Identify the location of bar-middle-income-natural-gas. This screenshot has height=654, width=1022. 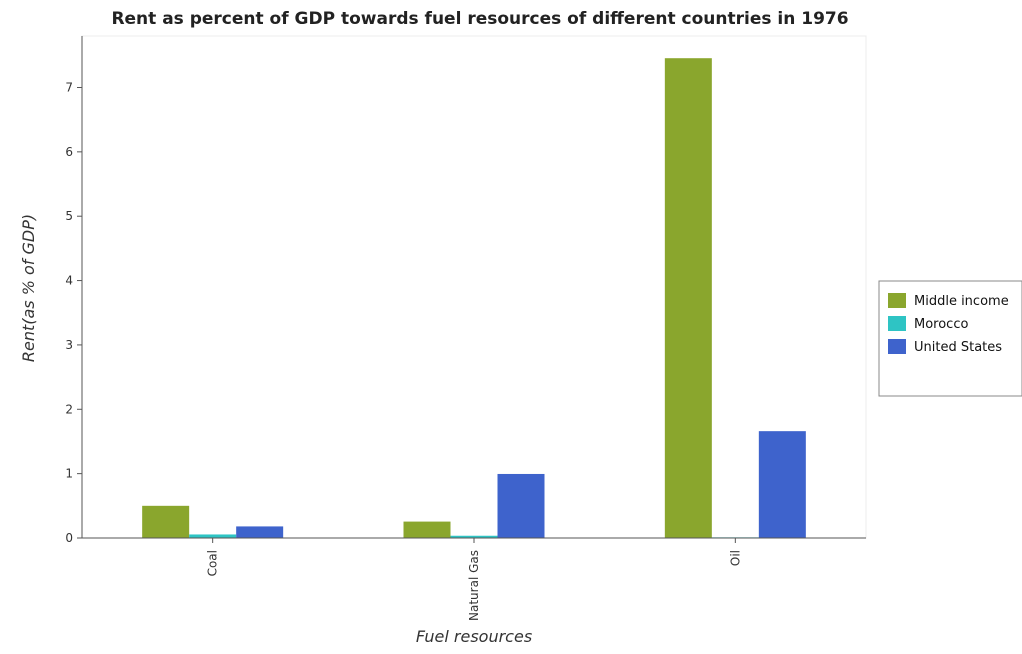
(427, 529).